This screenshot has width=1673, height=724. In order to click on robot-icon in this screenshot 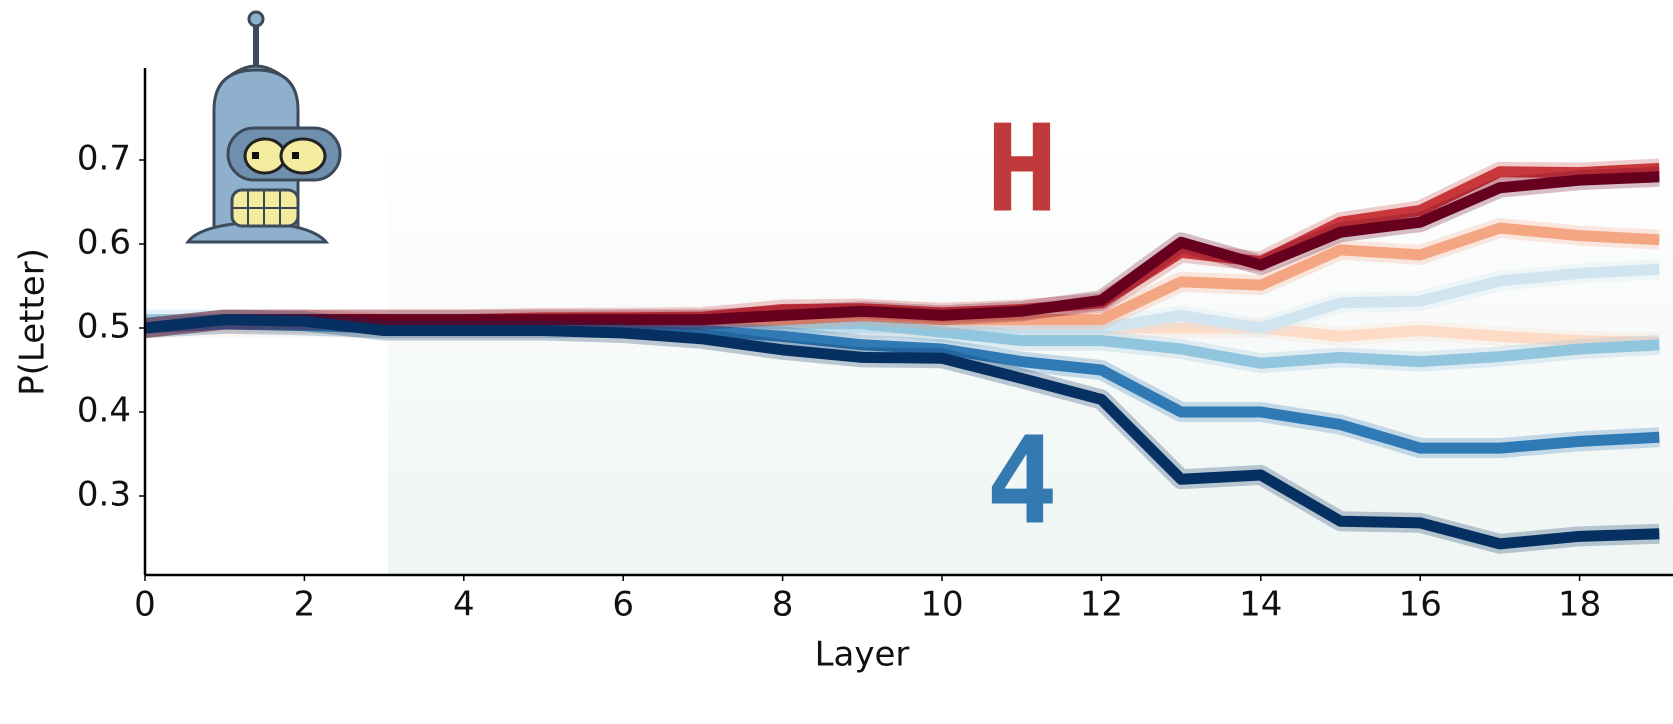, I will do `click(263, 127)`.